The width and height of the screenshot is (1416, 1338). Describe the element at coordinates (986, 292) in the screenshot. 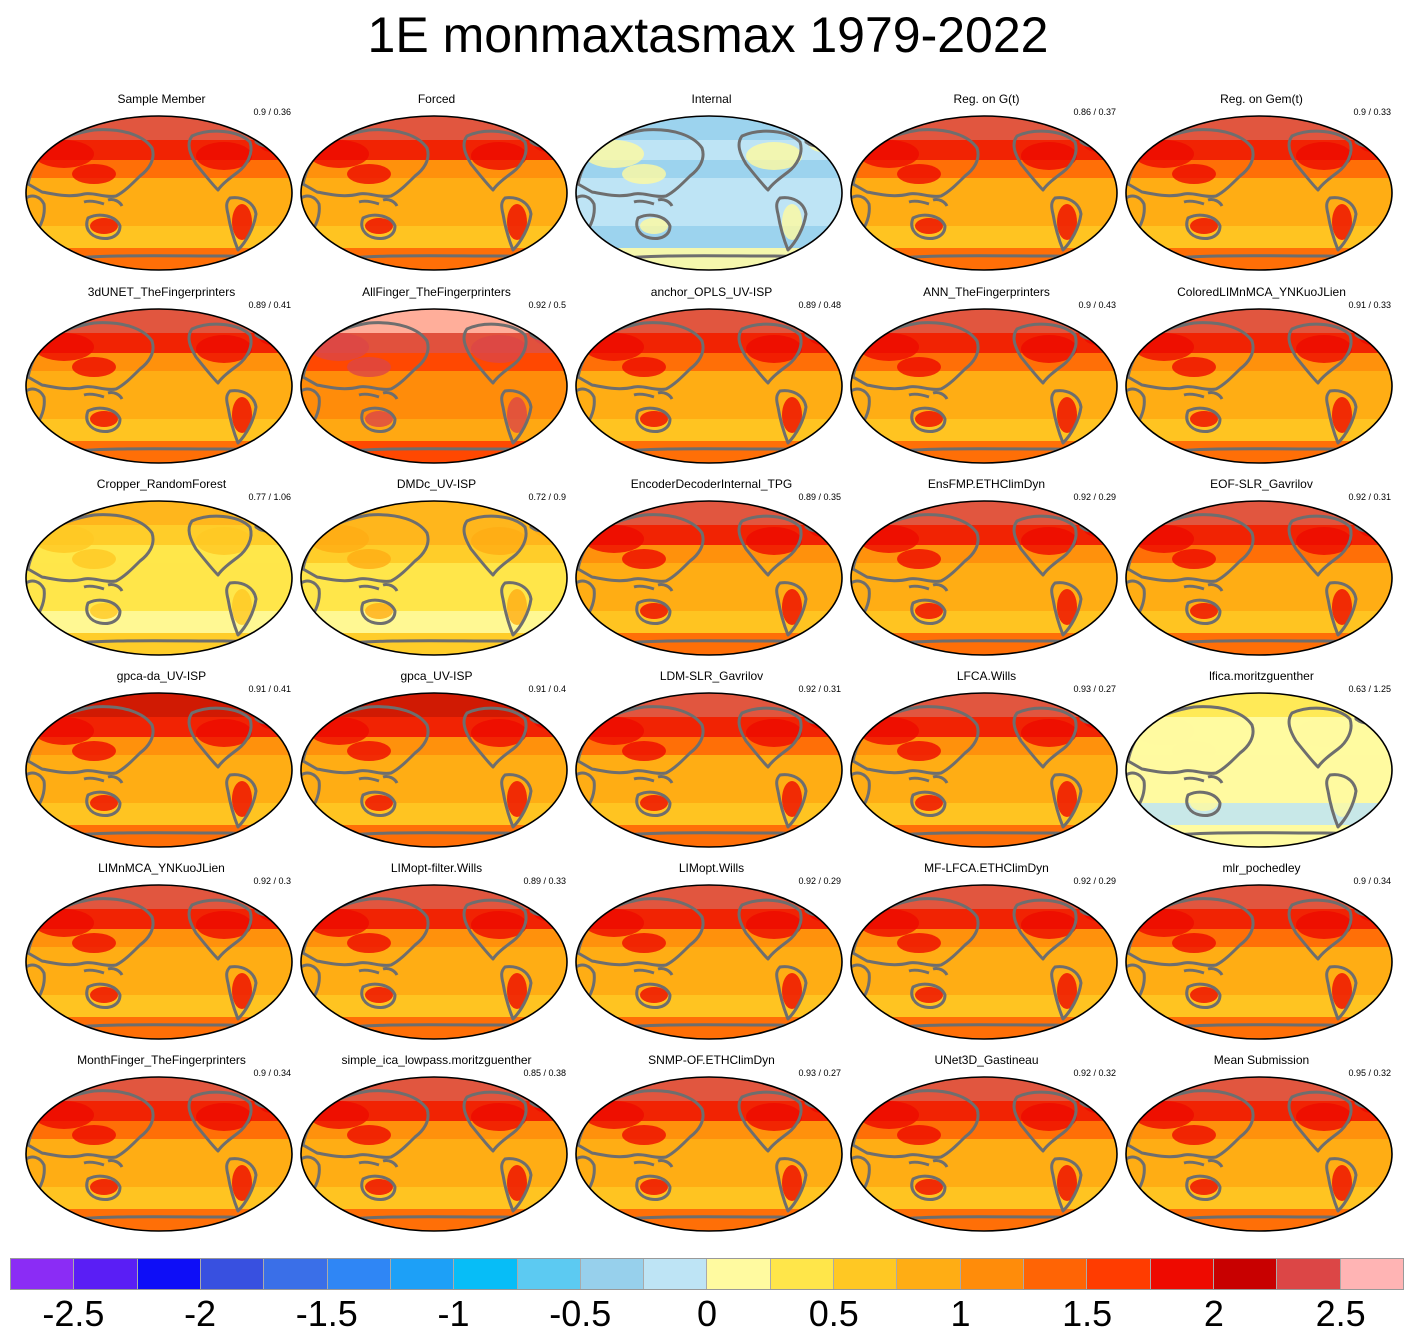

I see `panel-title: ANN_TheFingerprinters` at that location.